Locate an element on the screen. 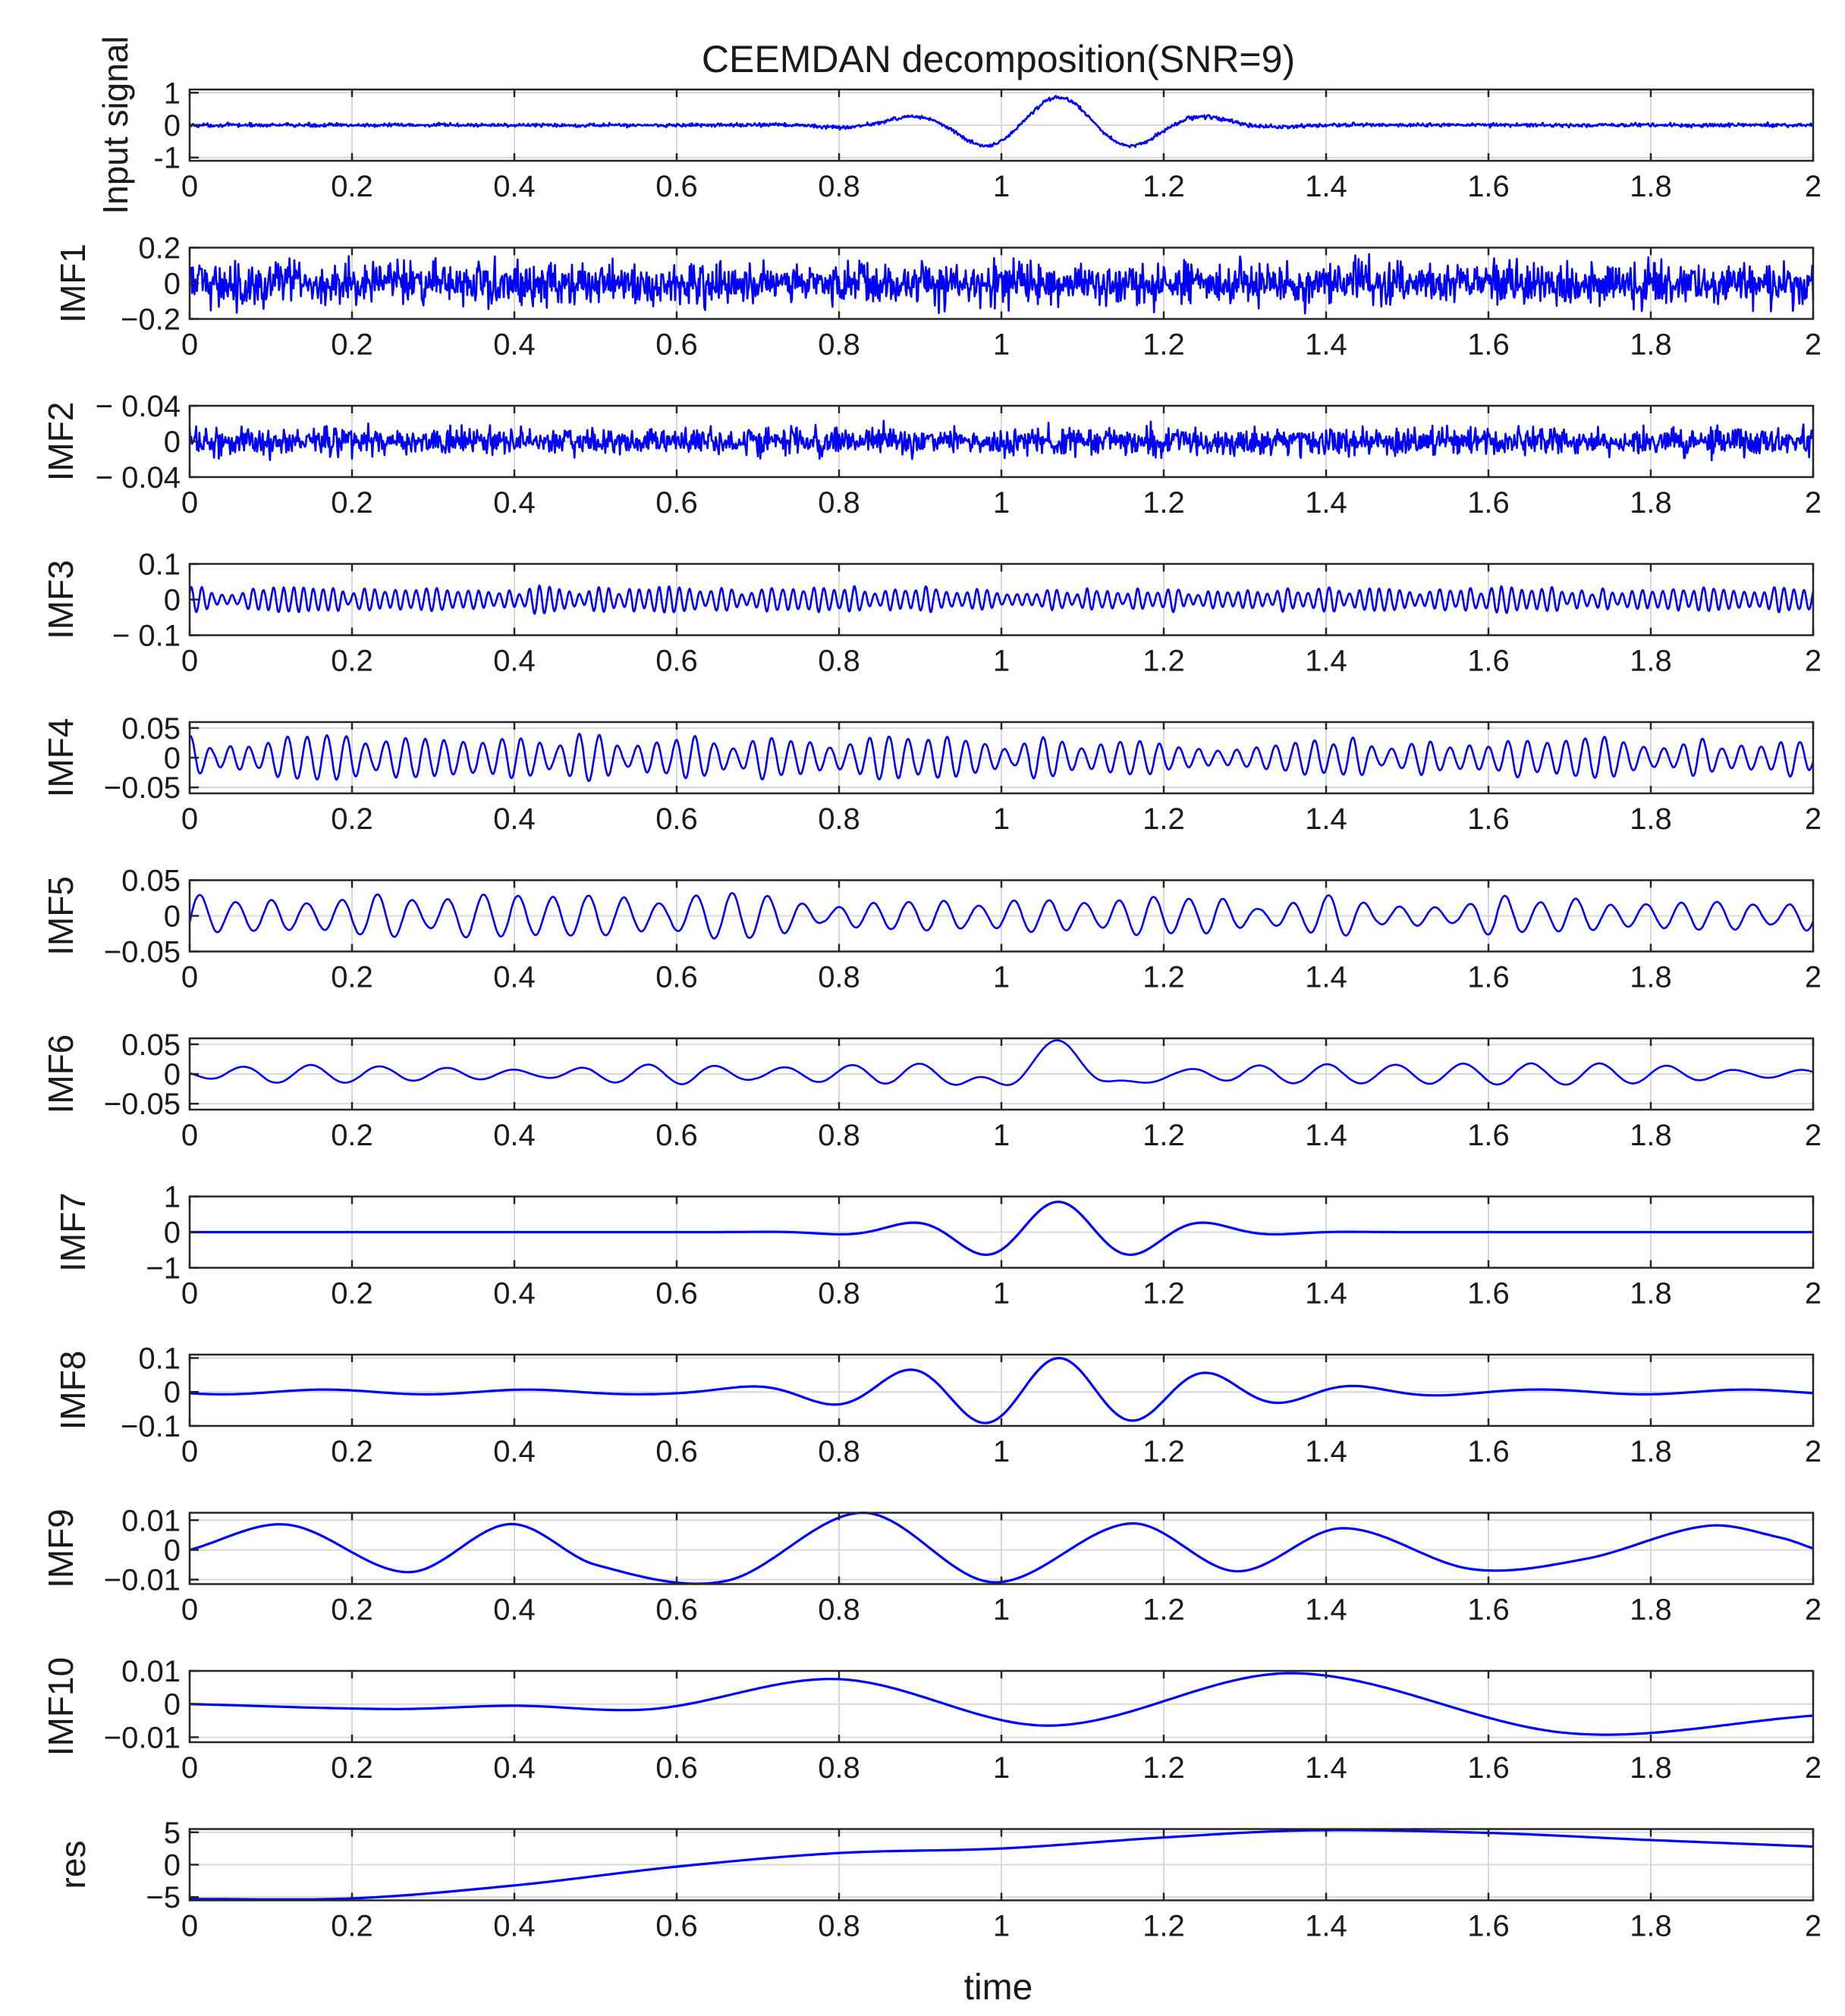 This screenshot has height=2016, width=1845. y-axis-label: IMF5 is located at coordinates (61, 916).